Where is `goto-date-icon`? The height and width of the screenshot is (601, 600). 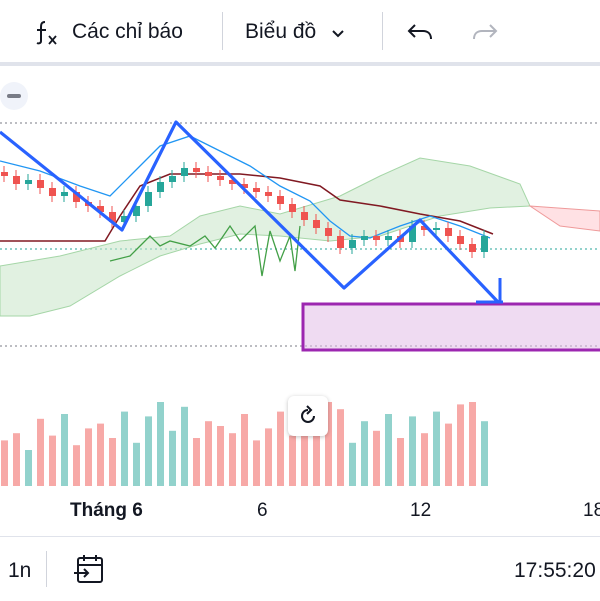
goto-date-icon is located at coordinates (89, 569).